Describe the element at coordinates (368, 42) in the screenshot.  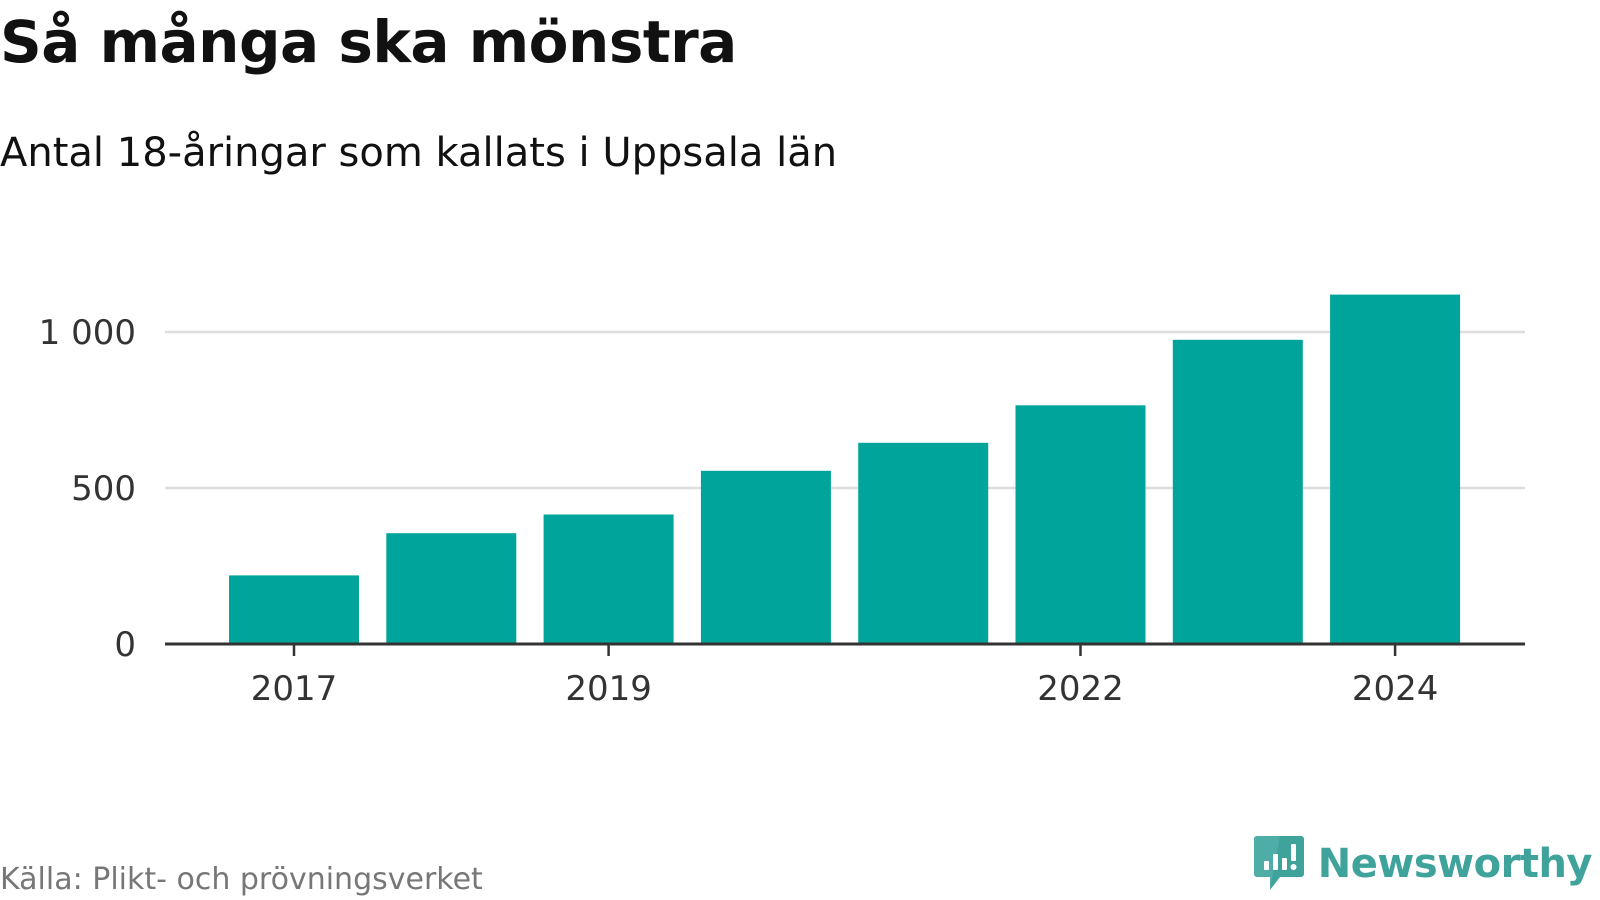
I see `chart-title: Så många ska mönstra` at that location.